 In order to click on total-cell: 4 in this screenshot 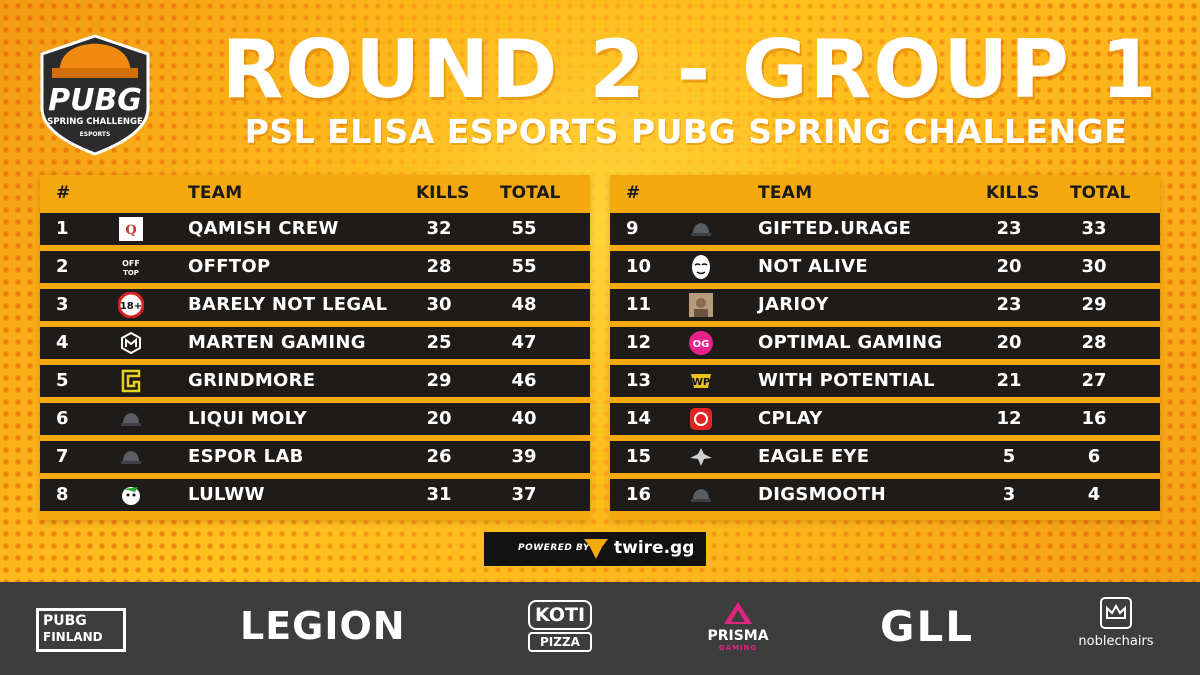, I will do `click(1094, 494)`.